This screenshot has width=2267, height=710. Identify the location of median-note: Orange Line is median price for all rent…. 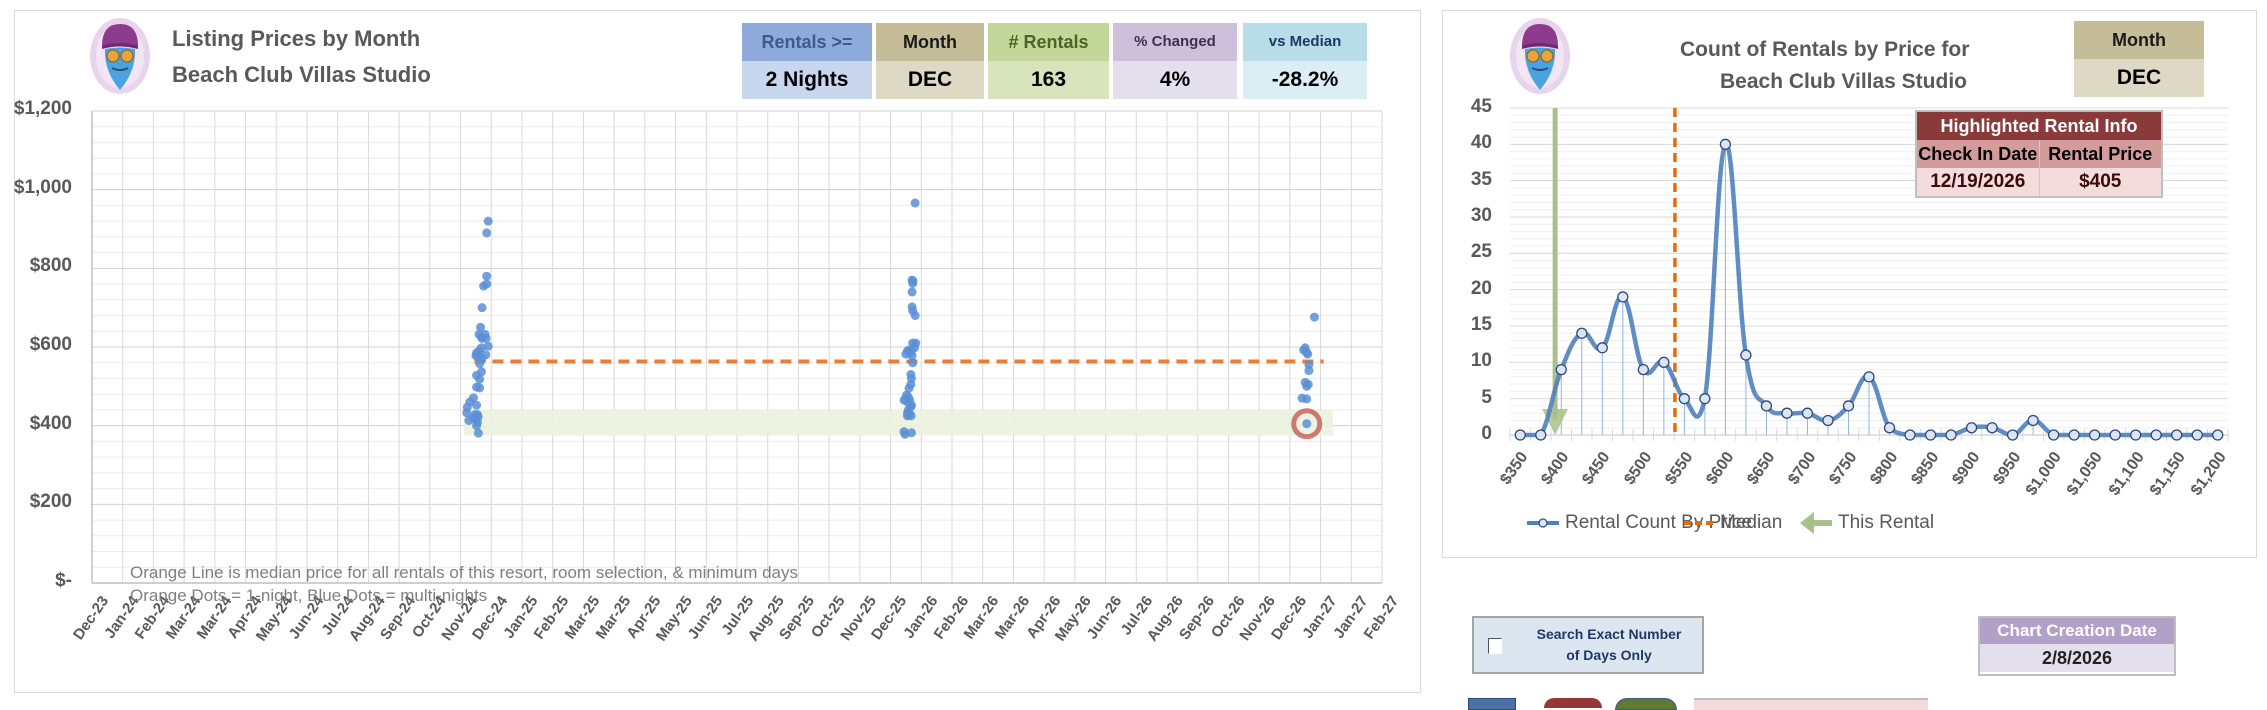
(464, 572).